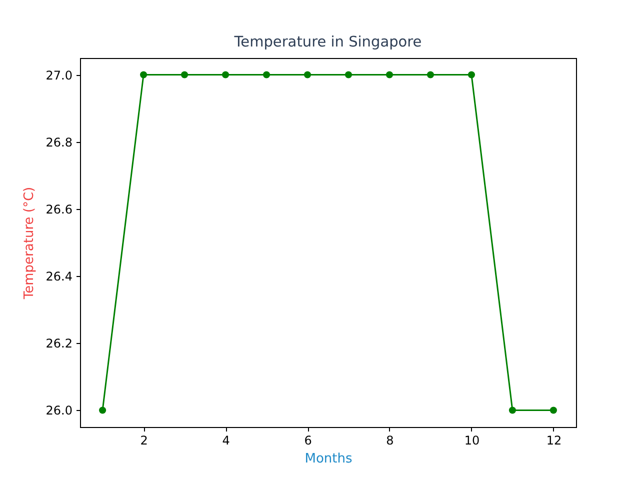  I want to click on y-tick-label: 26.4, so click(59, 277).